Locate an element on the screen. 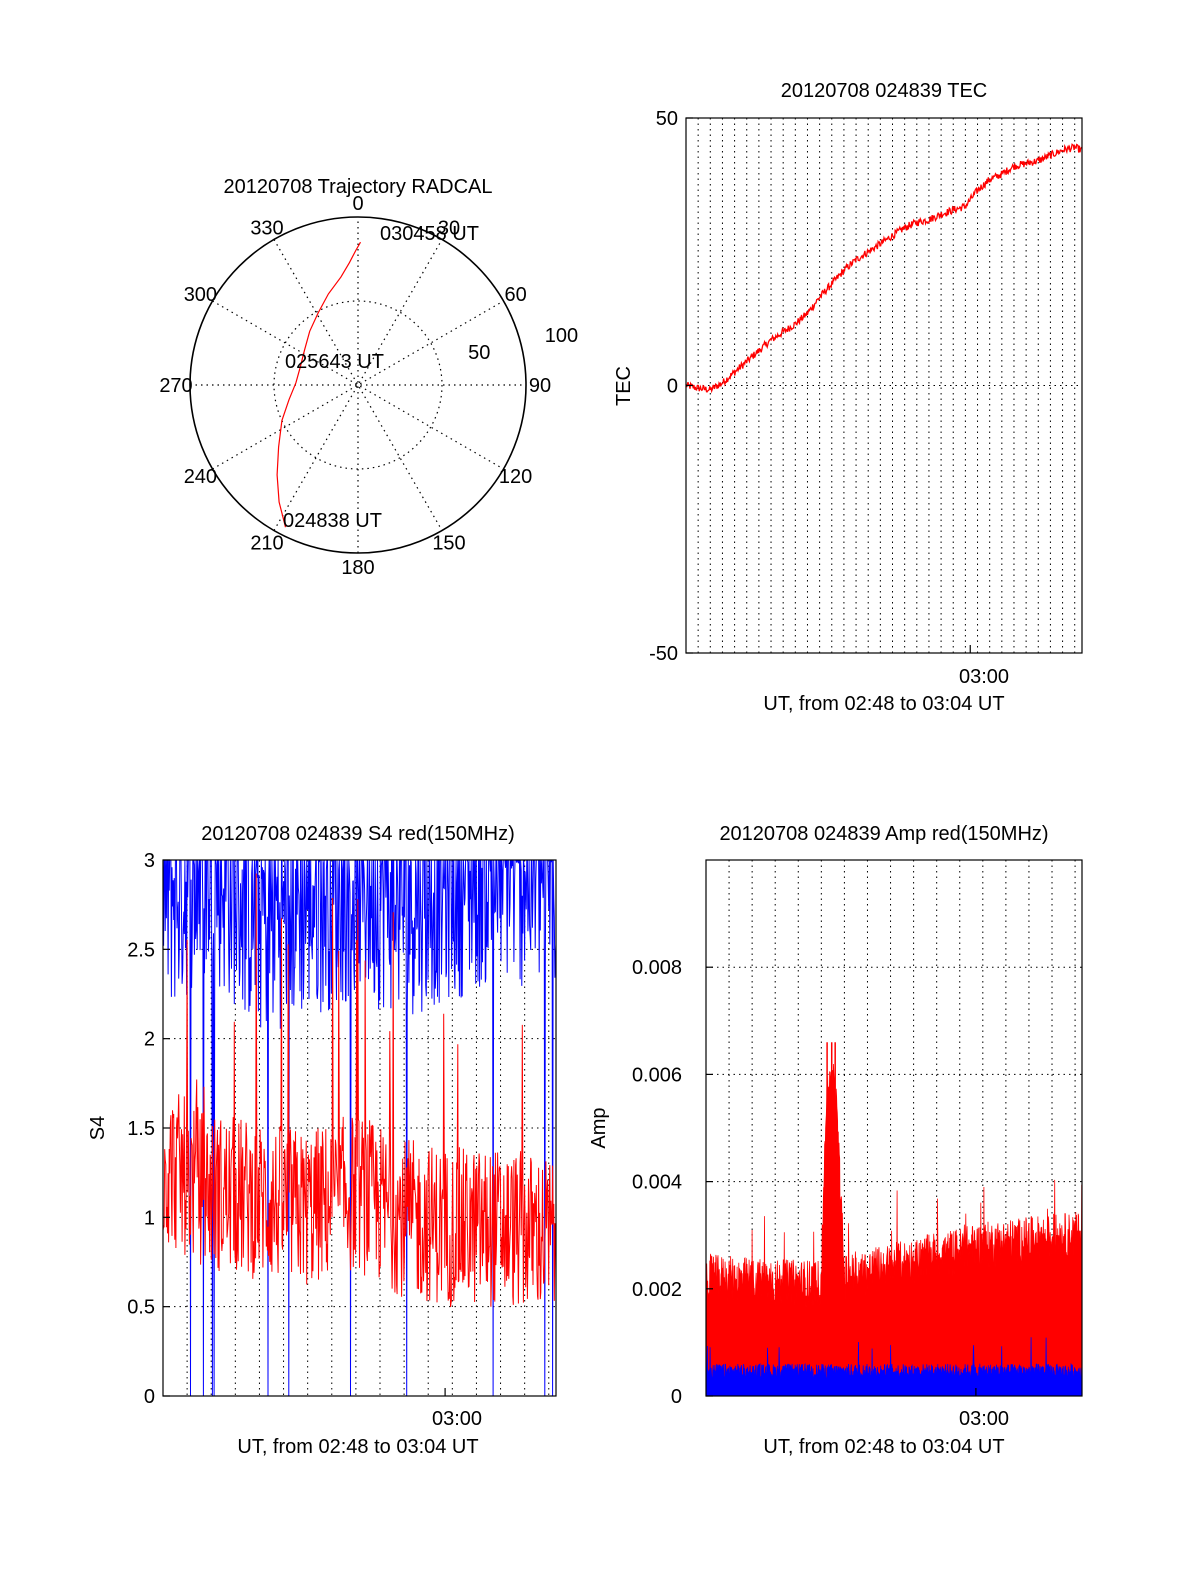 The height and width of the screenshot is (1575, 1200). polar-grid-circle is located at coordinates (358, 385).